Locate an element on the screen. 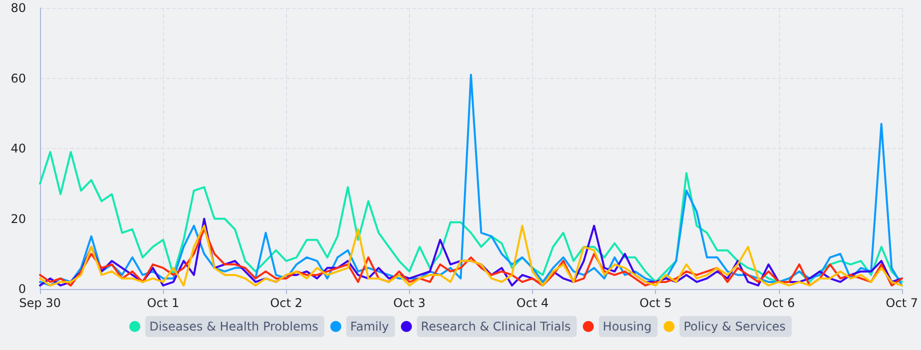 Image resolution: width=921 pixels, height=350 pixels. x-tick-label: Oct 1 is located at coordinates (163, 303).